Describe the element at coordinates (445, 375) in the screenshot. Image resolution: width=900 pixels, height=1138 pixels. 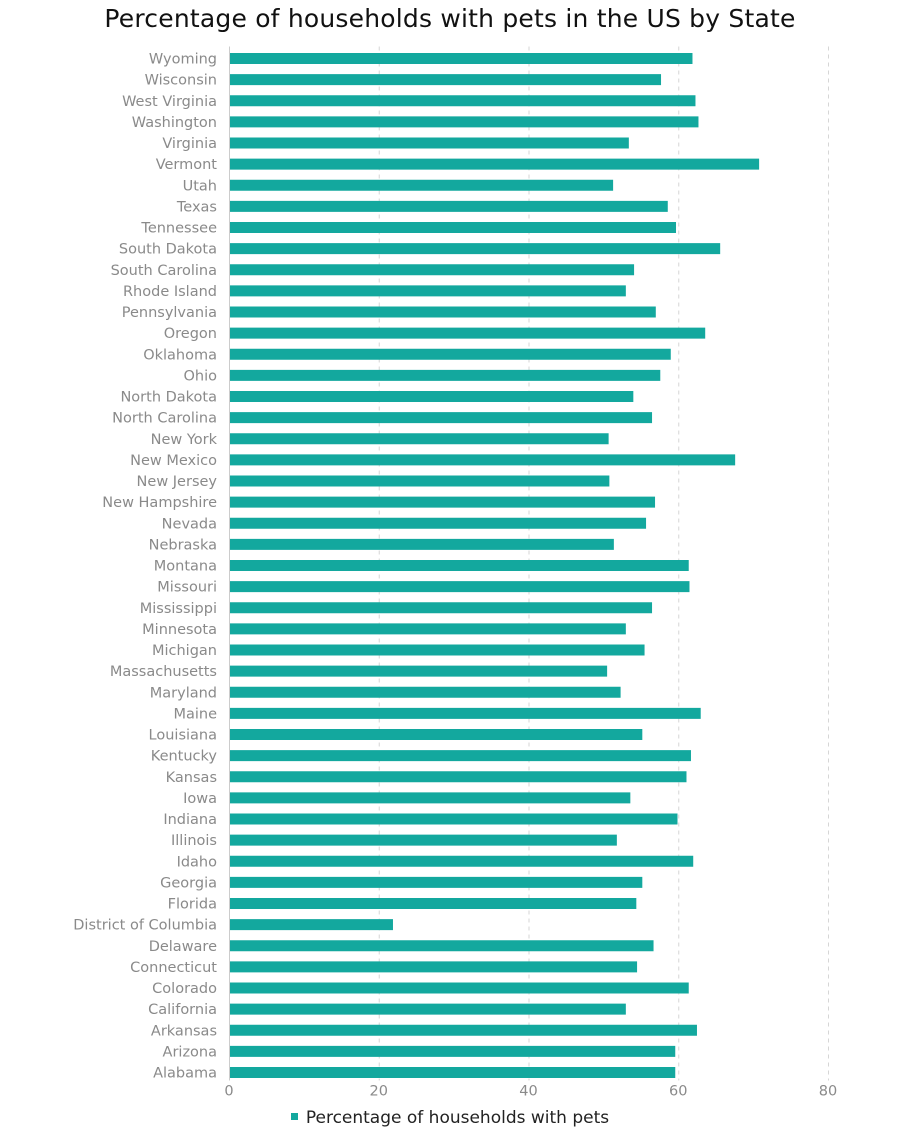
I see `bar-ohio` at that location.